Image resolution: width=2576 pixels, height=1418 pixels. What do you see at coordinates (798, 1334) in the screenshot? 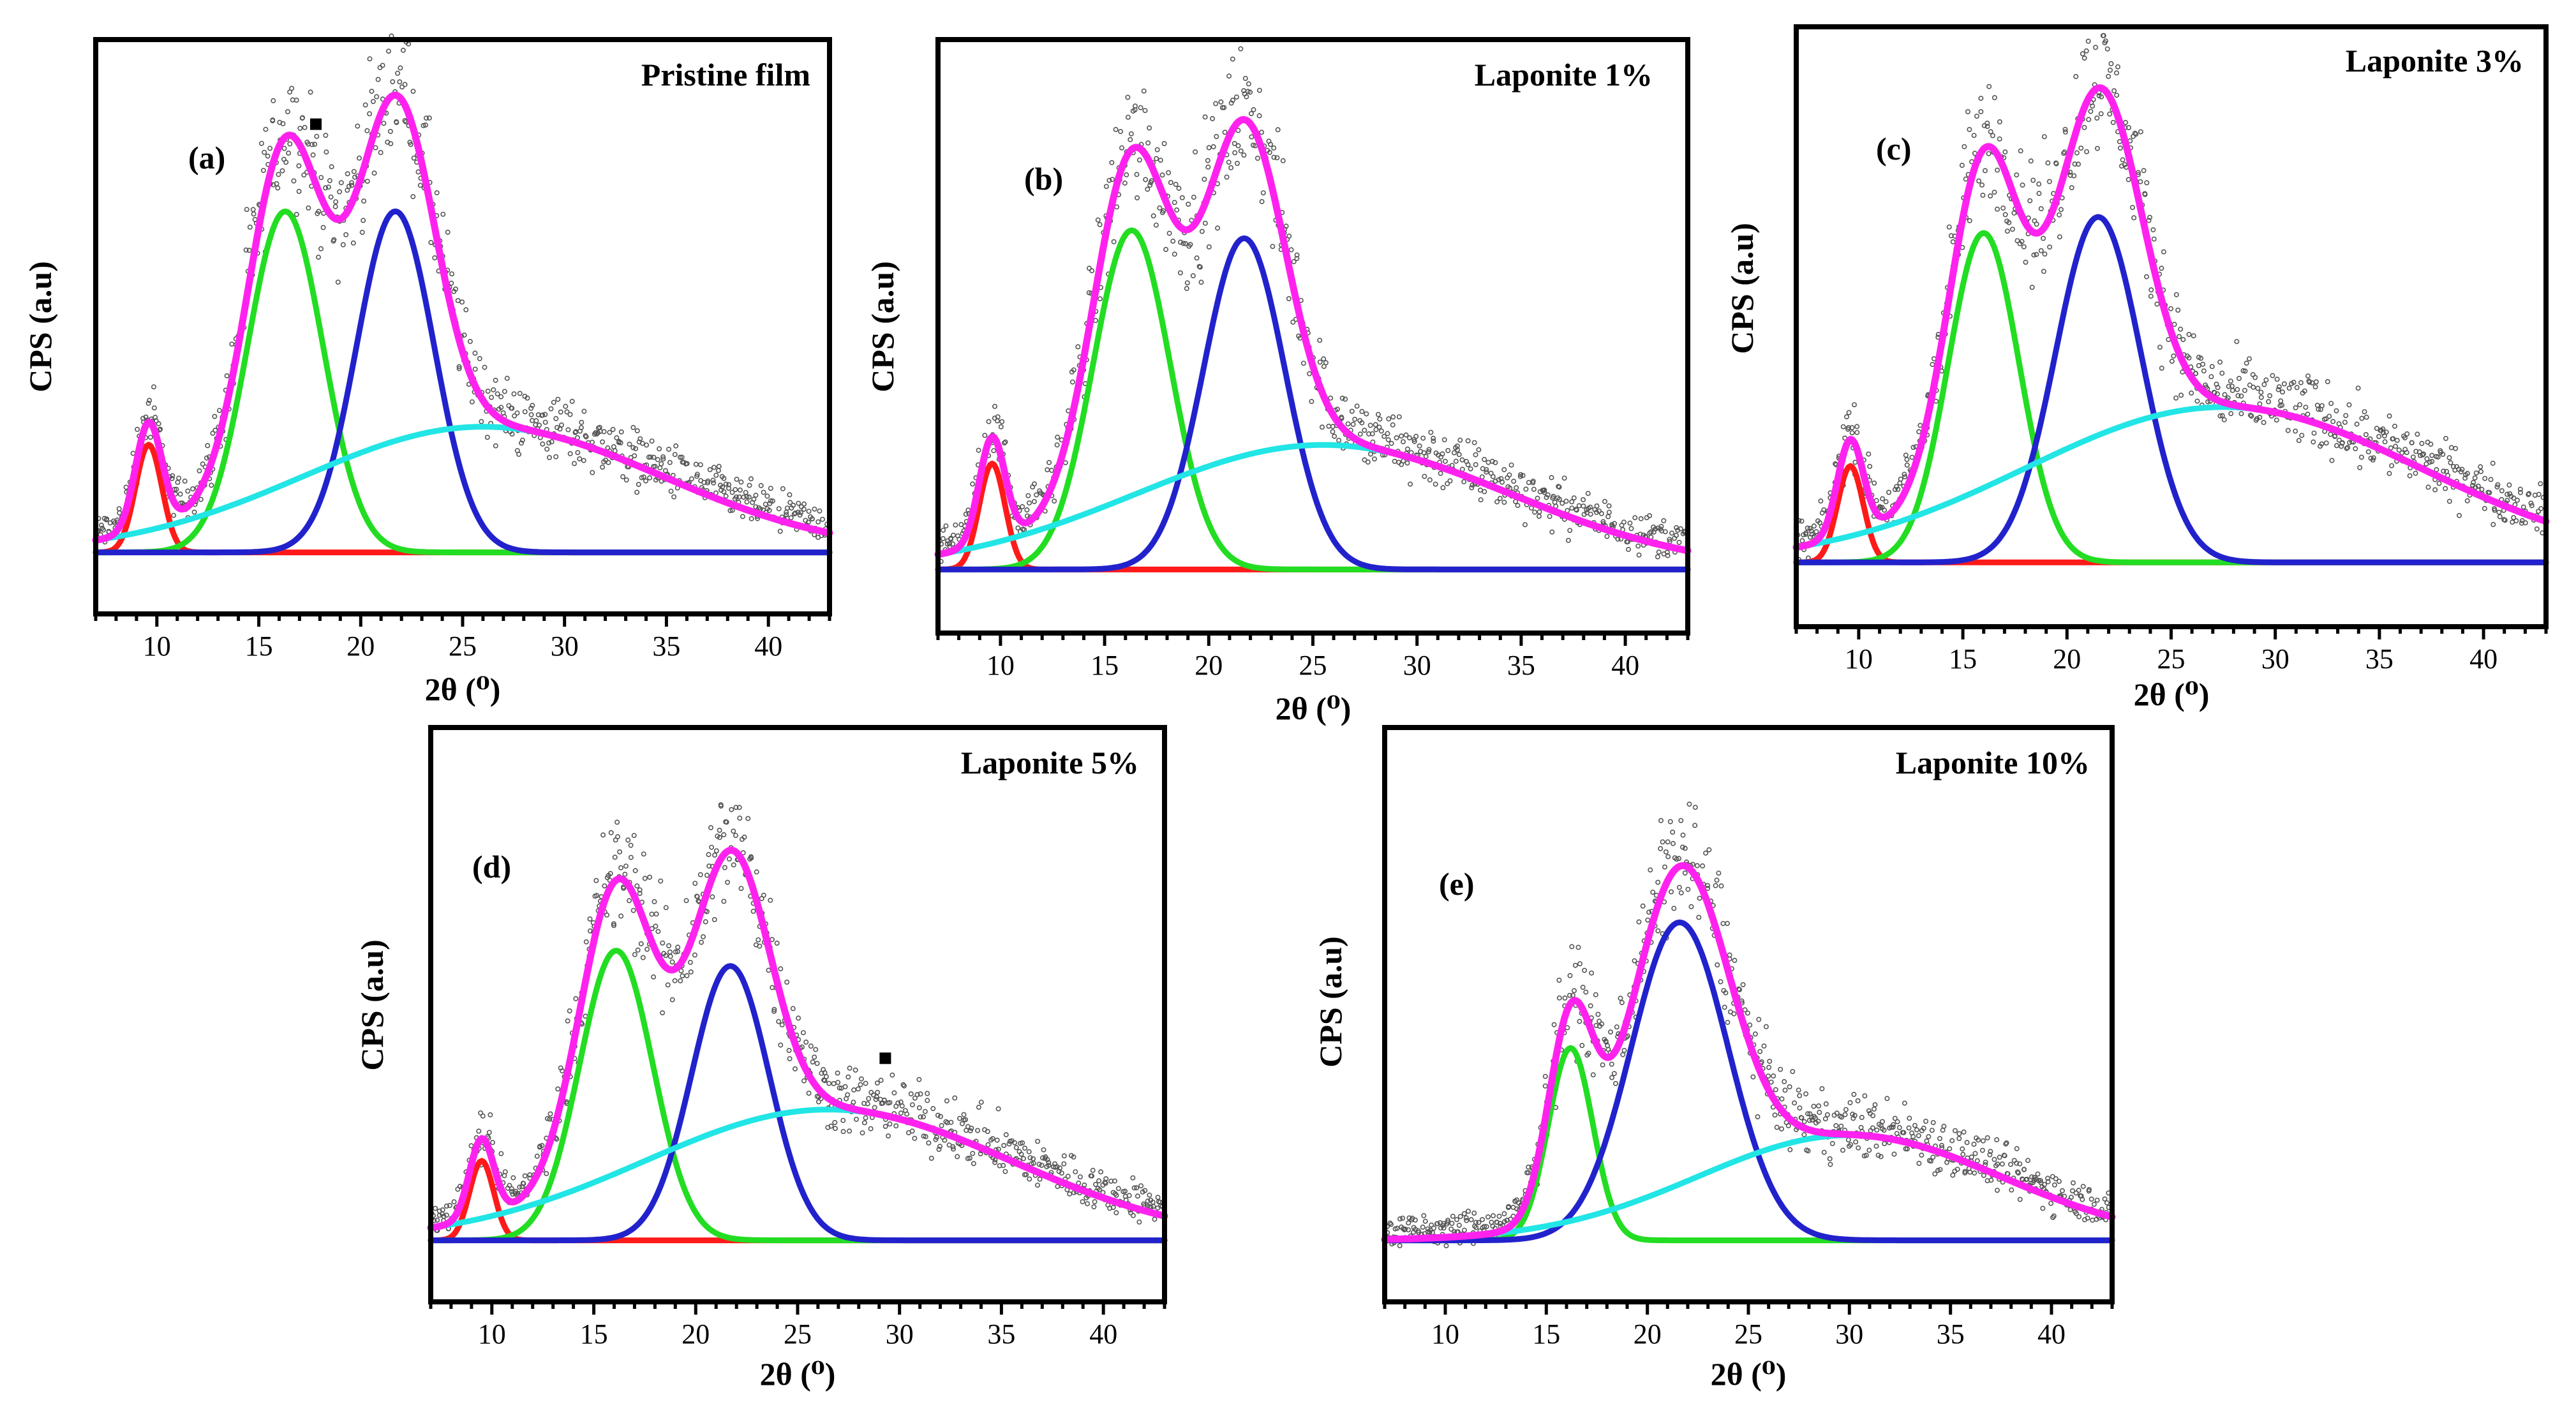
I see `panel-d-xtick-label: 25` at bounding box center [798, 1334].